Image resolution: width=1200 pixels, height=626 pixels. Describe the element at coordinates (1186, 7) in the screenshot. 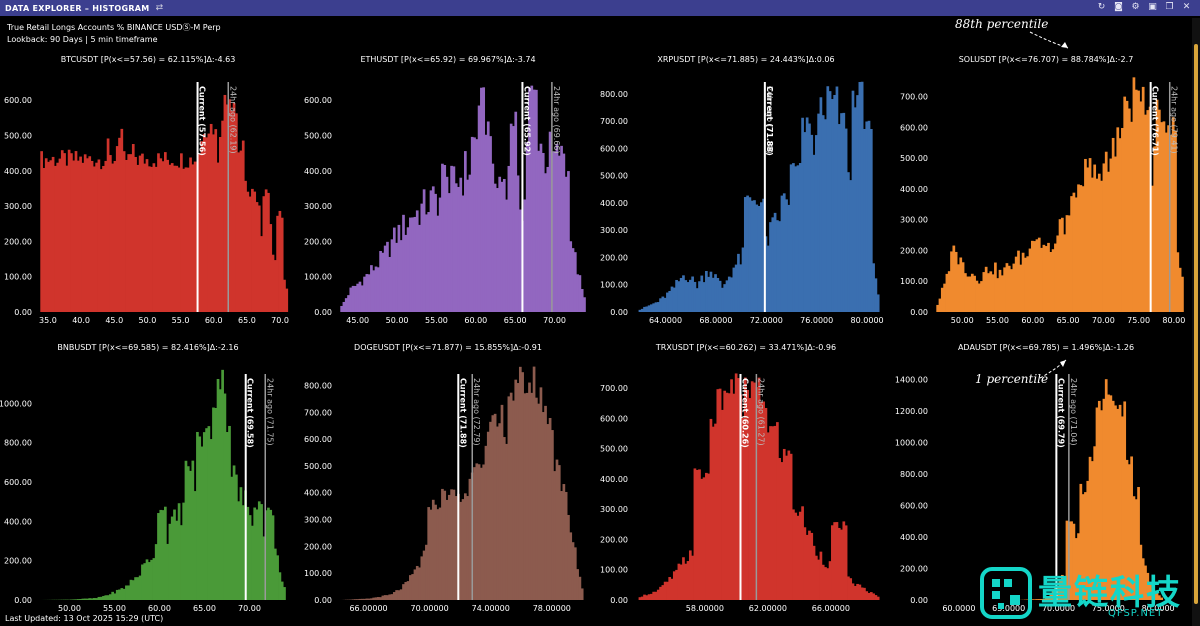

I see `close-icon: ✕` at that location.